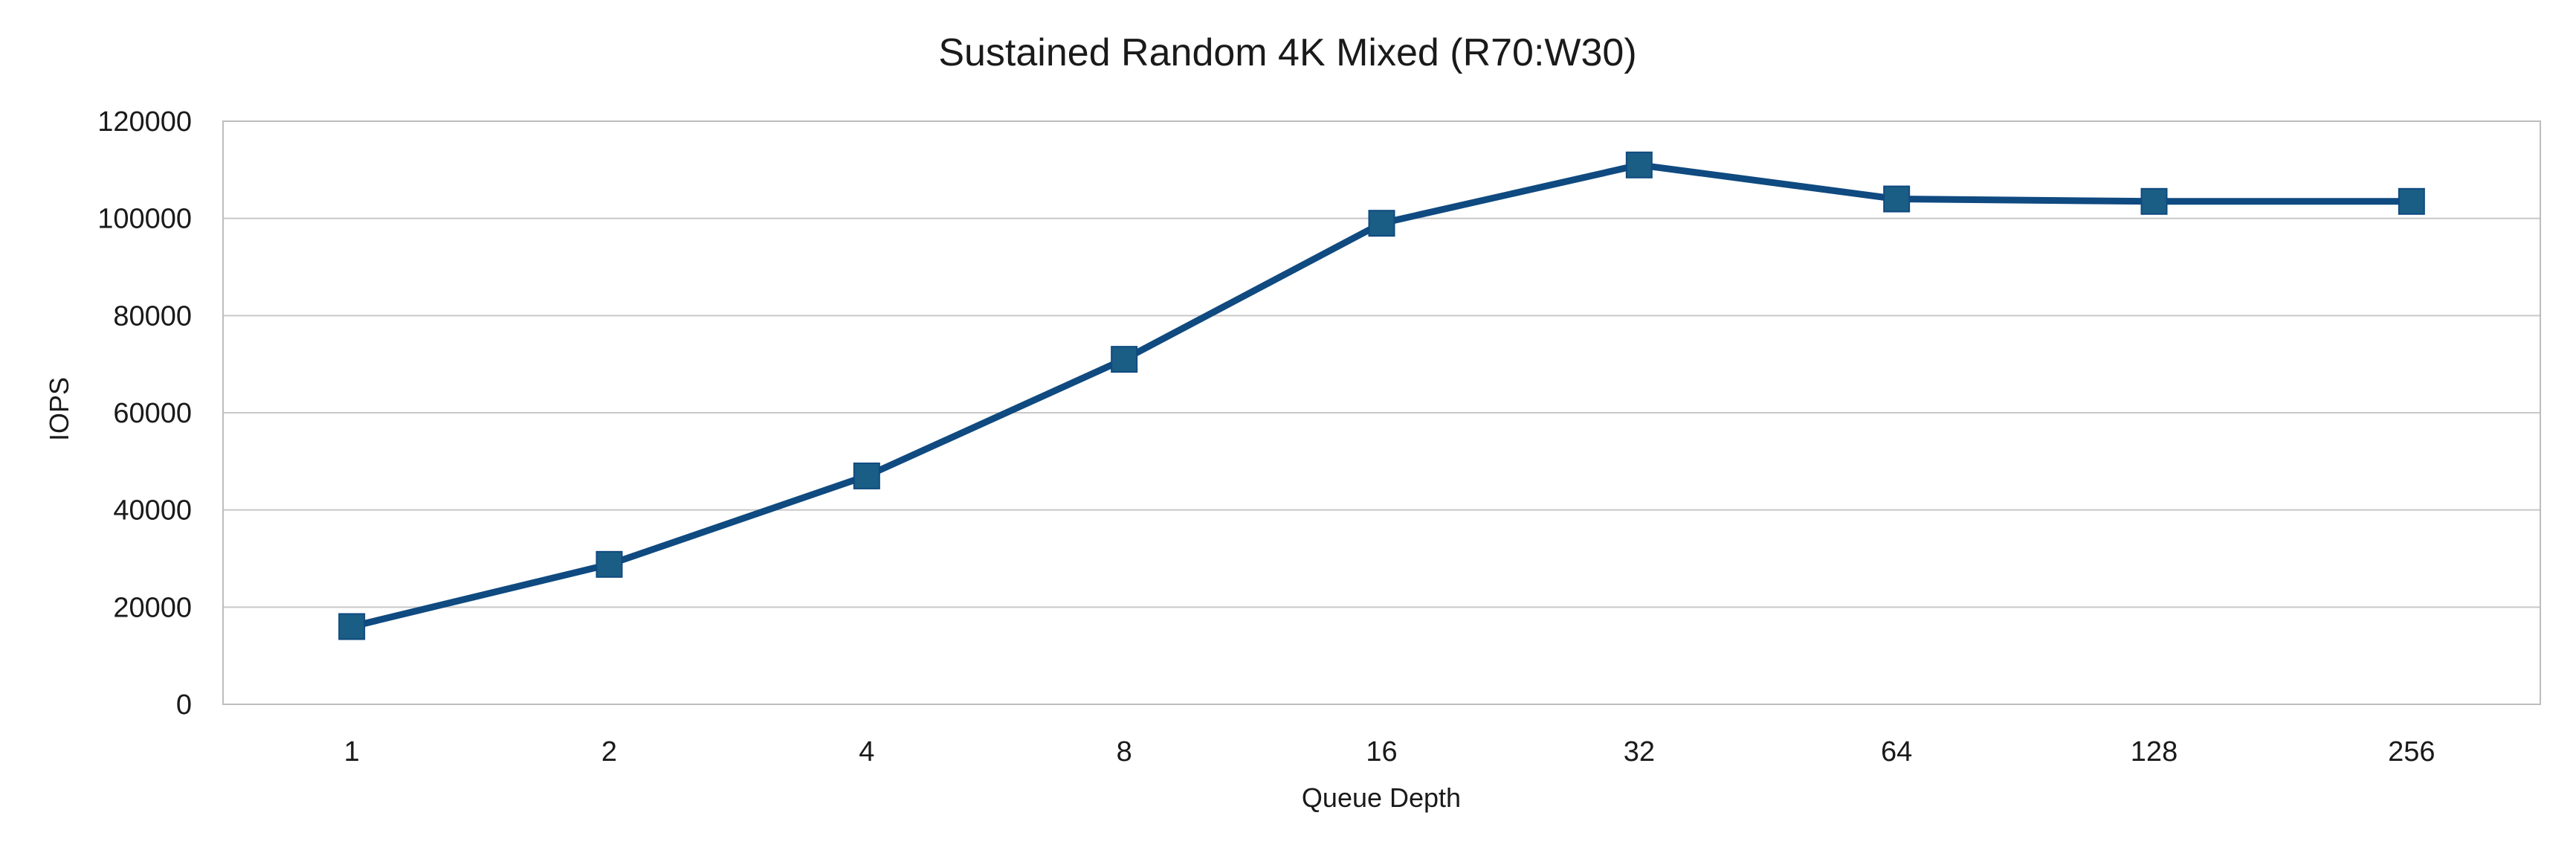 The image size is (2576, 859). Describe the element at coordinates (144, 219) in the screenshot. I see `y-tick-label: 100000` at that location.